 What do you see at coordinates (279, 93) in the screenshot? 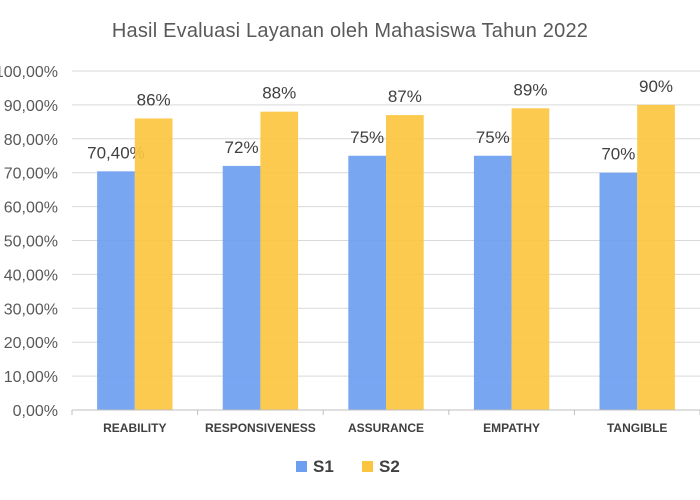
I see `data-label: 88%` at bounding box center [279, 93].